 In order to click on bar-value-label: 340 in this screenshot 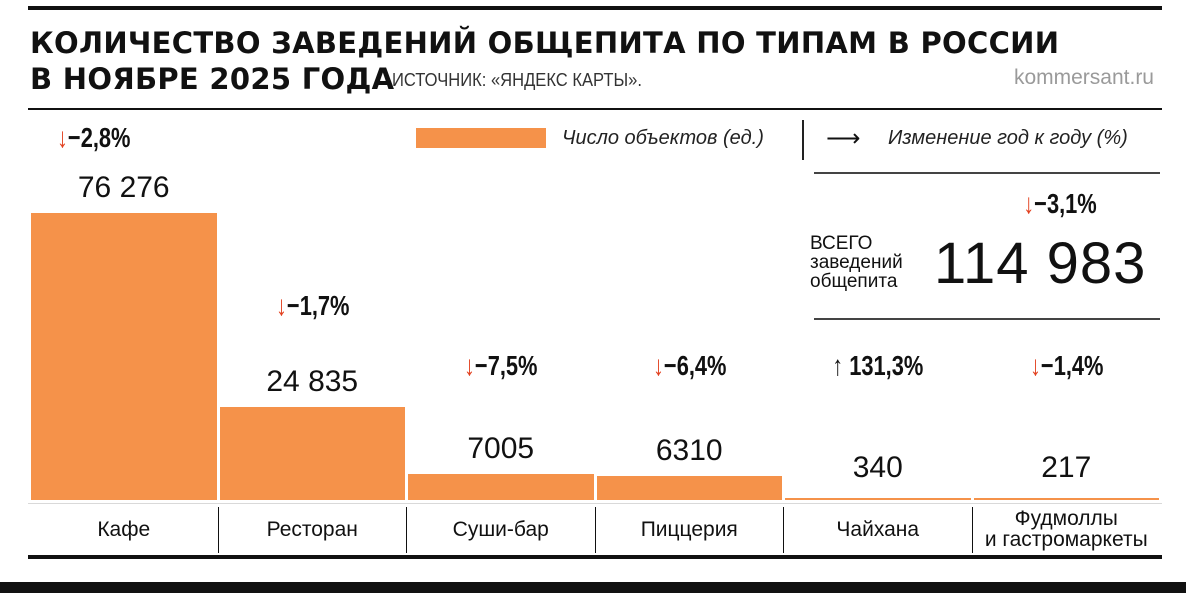, I will do `click(877, 467)`.